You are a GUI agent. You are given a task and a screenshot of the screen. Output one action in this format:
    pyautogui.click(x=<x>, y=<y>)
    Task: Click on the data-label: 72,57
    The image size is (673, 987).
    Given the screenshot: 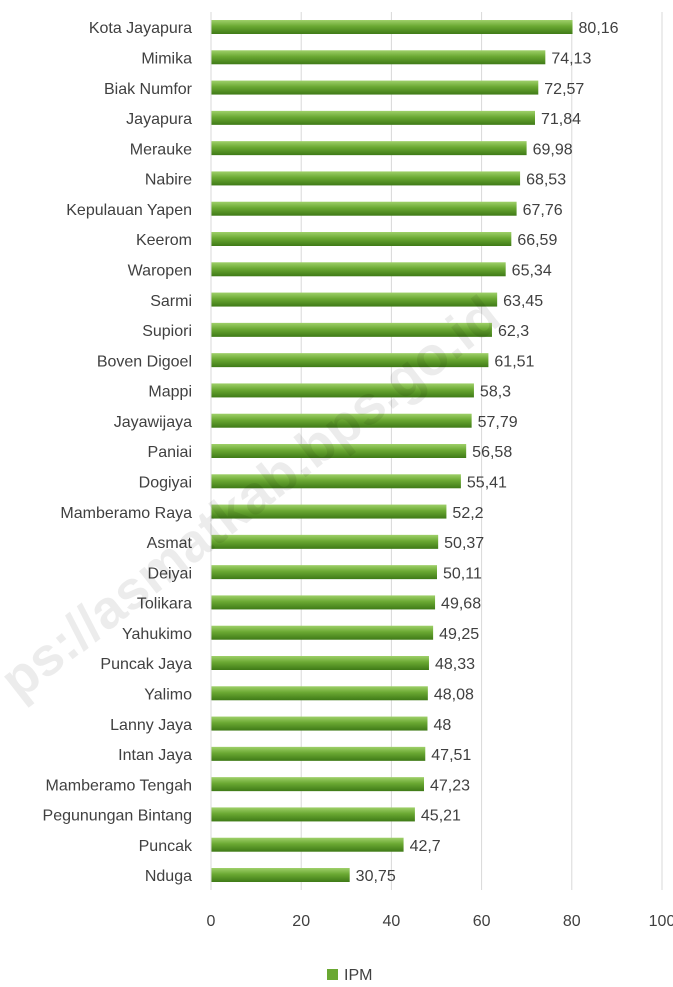 What is the action you would take?
    pyautogui.click(x=564, y=89)
    